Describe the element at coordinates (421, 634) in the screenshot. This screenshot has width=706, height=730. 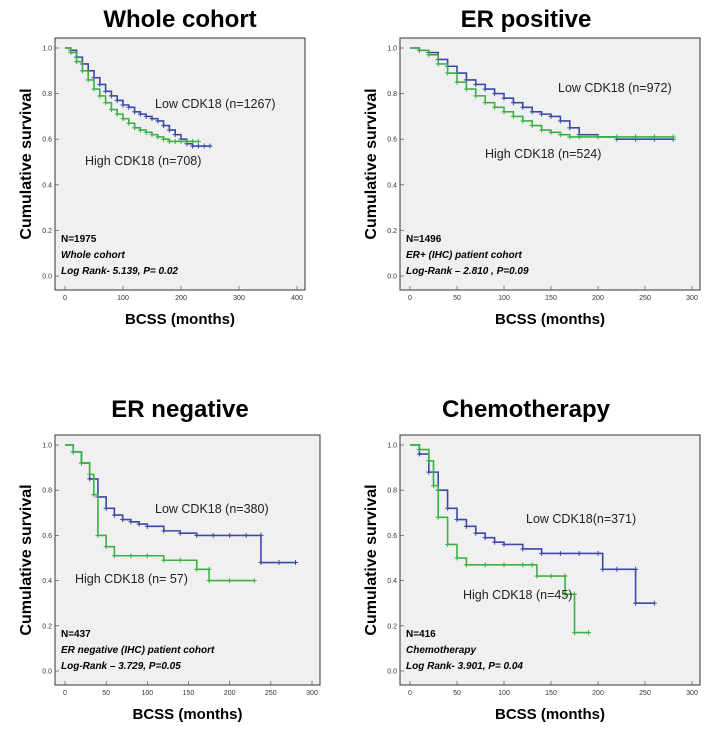
I see `annotation-0: N=416` at that location.